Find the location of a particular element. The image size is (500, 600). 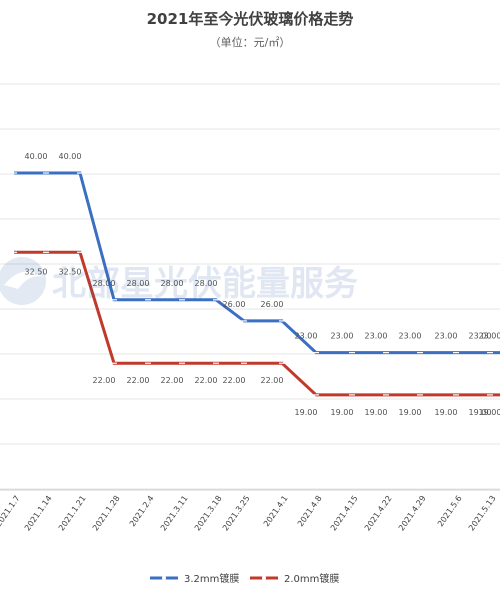

chart-subtitle: （单位：元/㎡） is located at coordinates (250, 42).